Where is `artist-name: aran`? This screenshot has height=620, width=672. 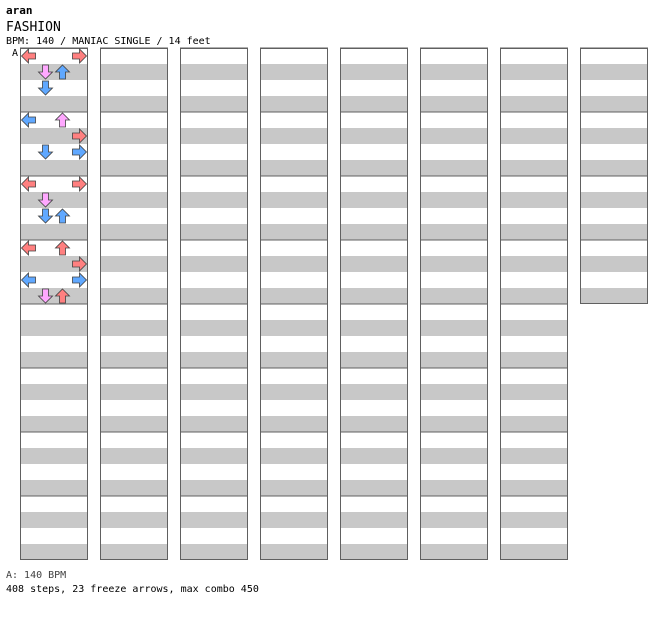 artist-name: aran is located at coordinates (19, 10).